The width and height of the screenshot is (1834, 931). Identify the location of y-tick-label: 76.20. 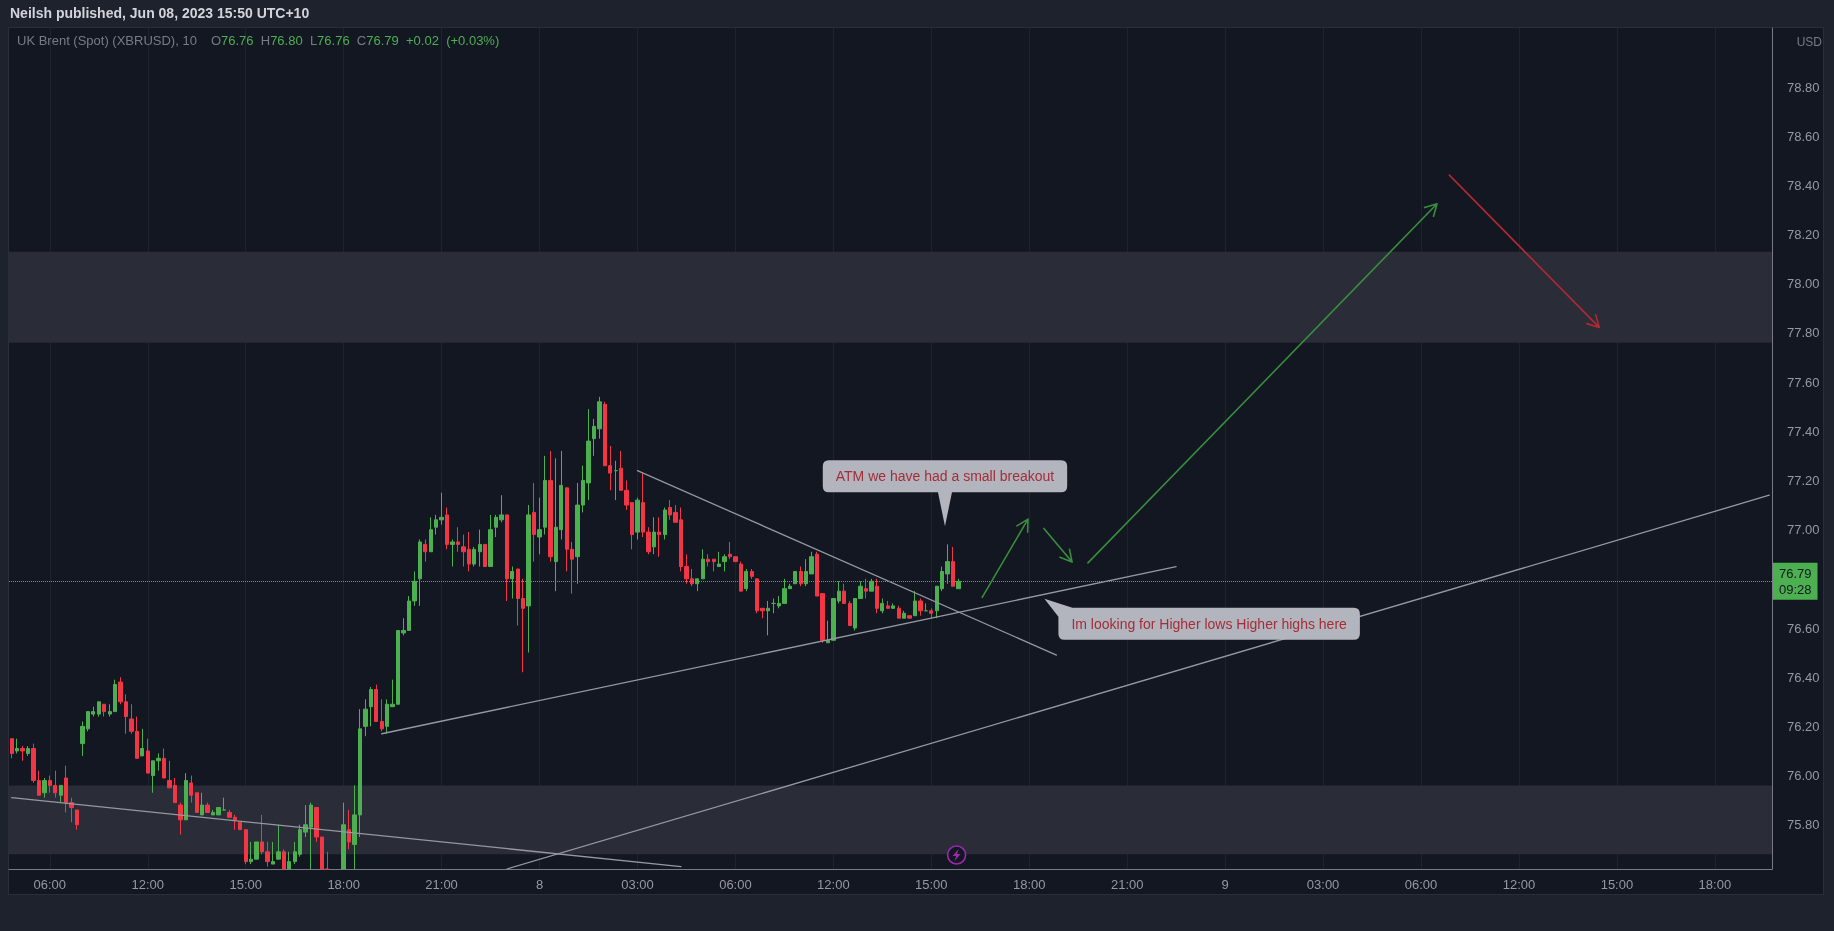
(1803, 726).